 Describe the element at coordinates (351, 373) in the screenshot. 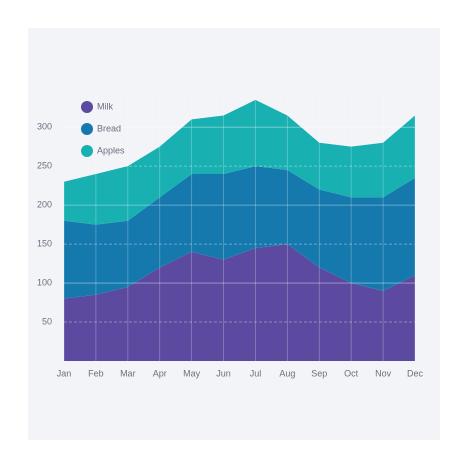

I see `x-tick-label: Oct` at that location.